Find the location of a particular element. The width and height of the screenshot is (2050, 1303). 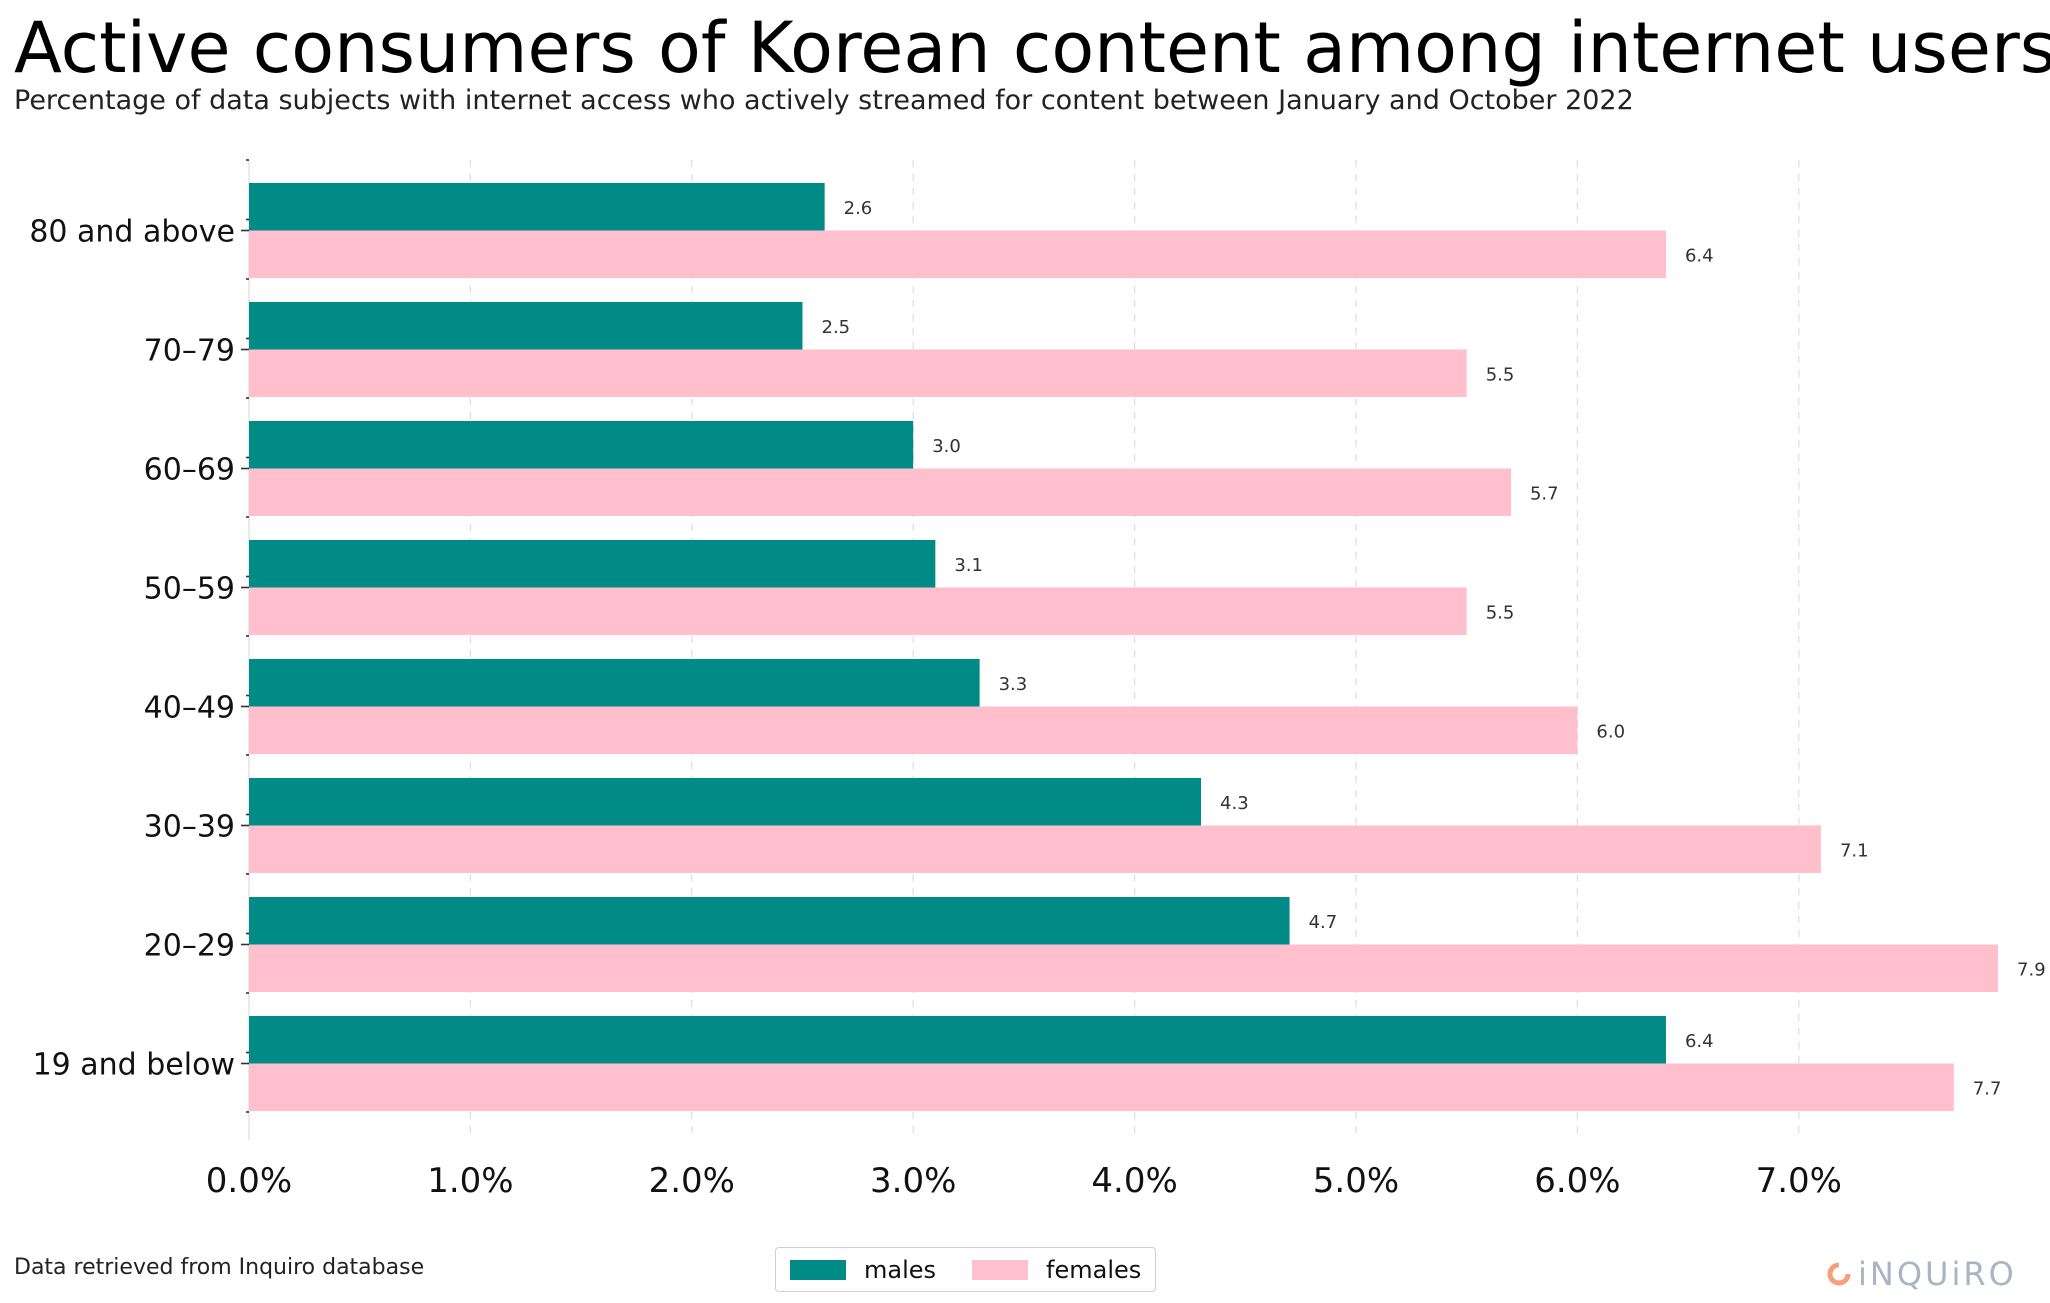

legend-item-females: females is located at coordinates (1056, 1270).